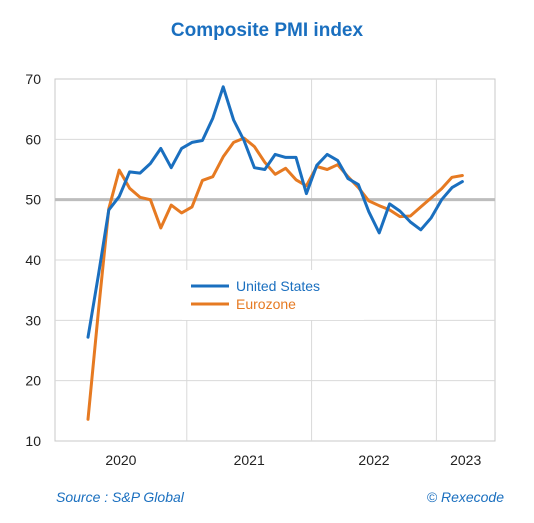  Describe the element at coordinates (278, 286) in the screenshot. I see `legend-label-united-states: United States` at that location.